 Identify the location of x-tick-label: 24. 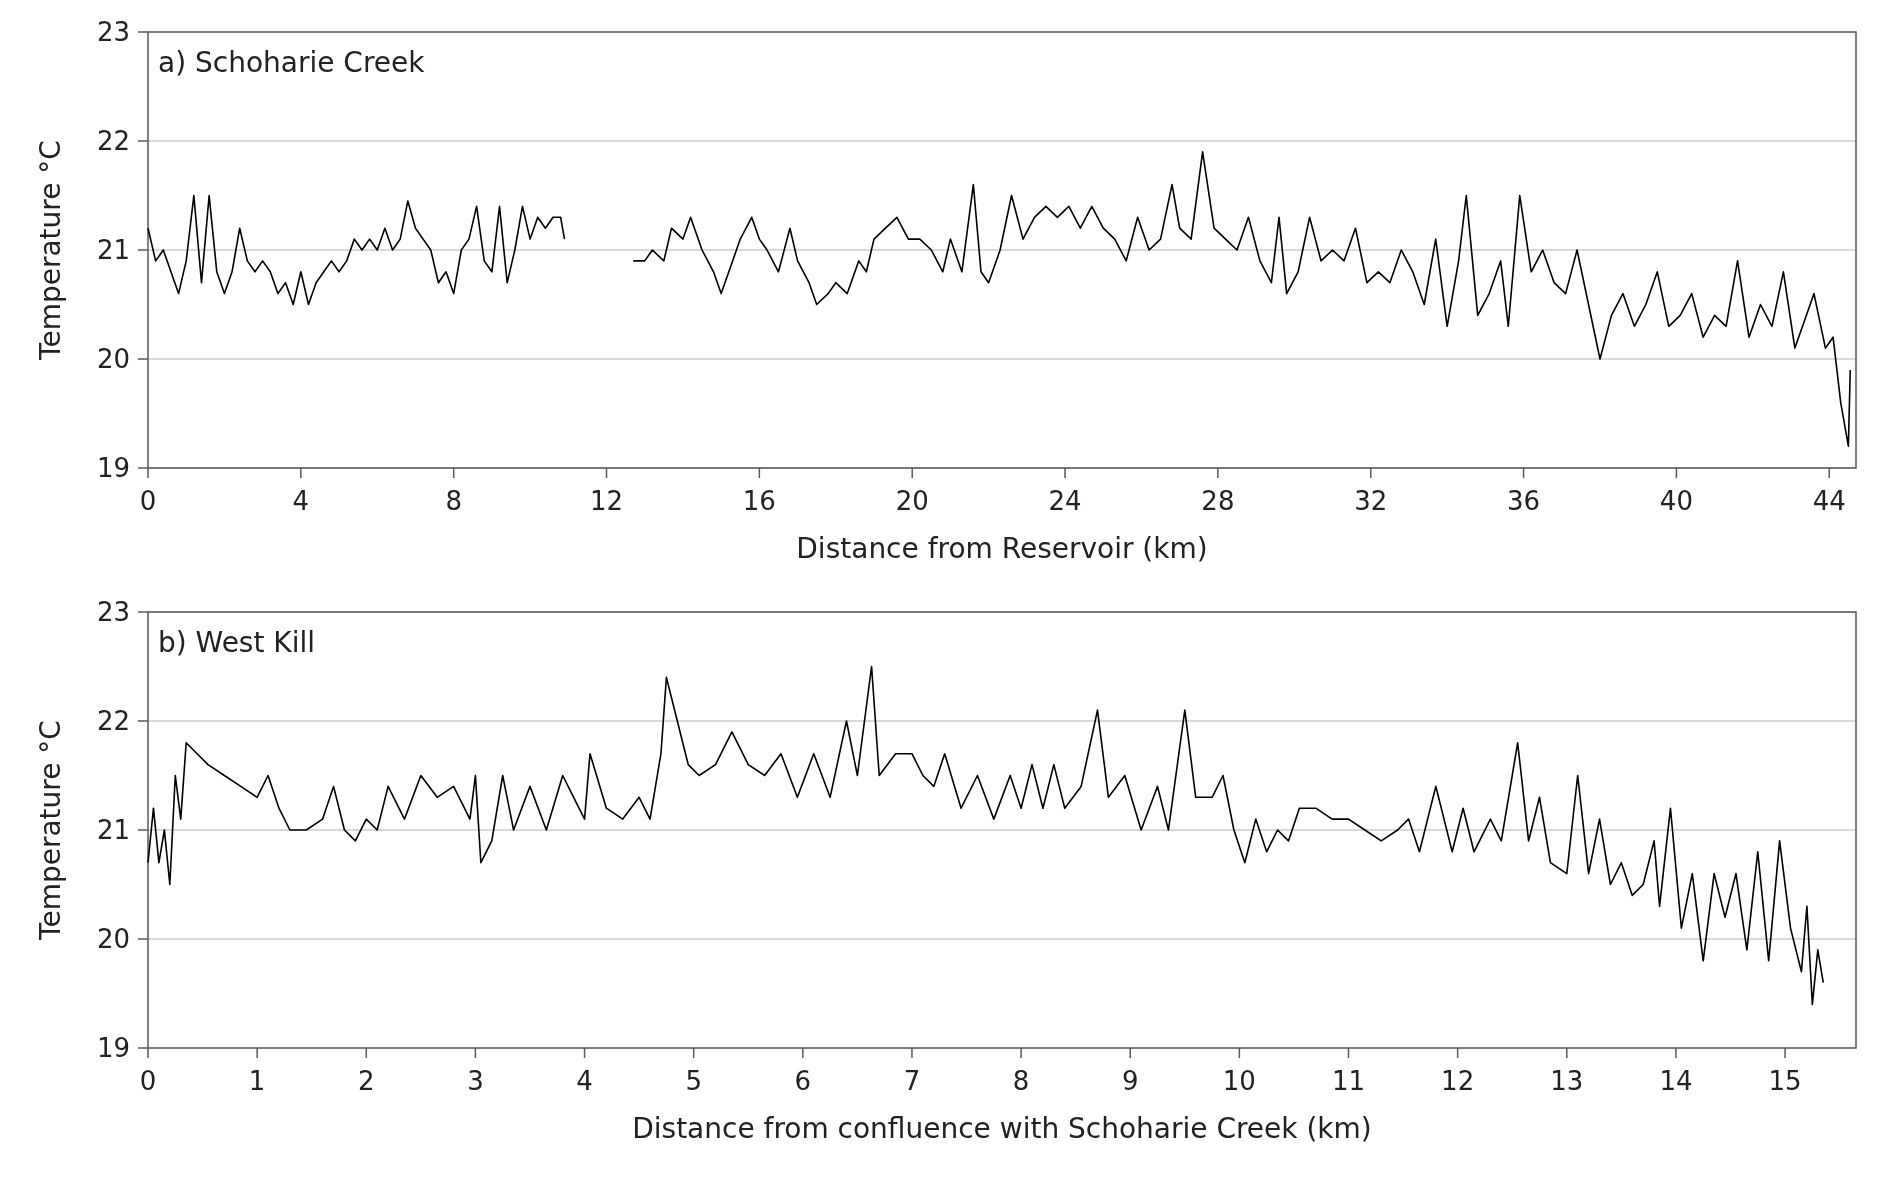
(1065, 501).